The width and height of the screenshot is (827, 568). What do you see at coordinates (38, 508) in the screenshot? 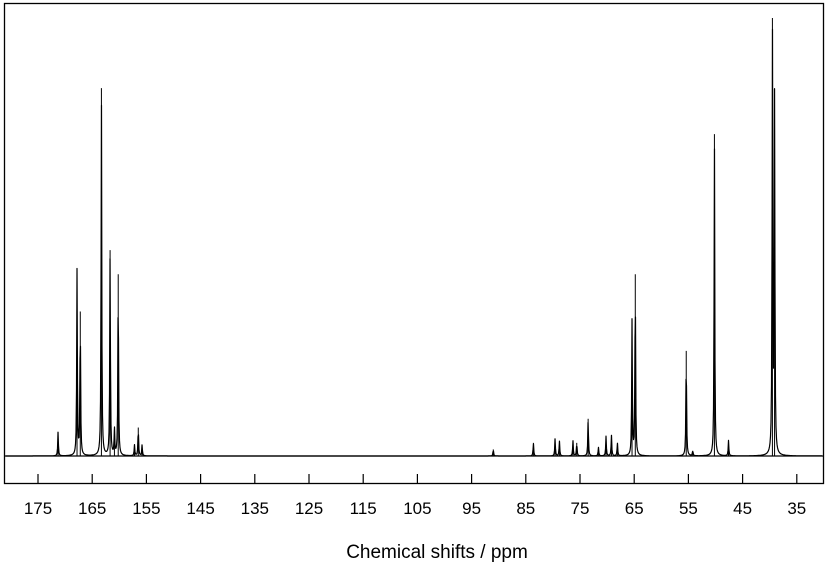
I see `x-tick-label-175: 175` at bounding box center [38, 508].